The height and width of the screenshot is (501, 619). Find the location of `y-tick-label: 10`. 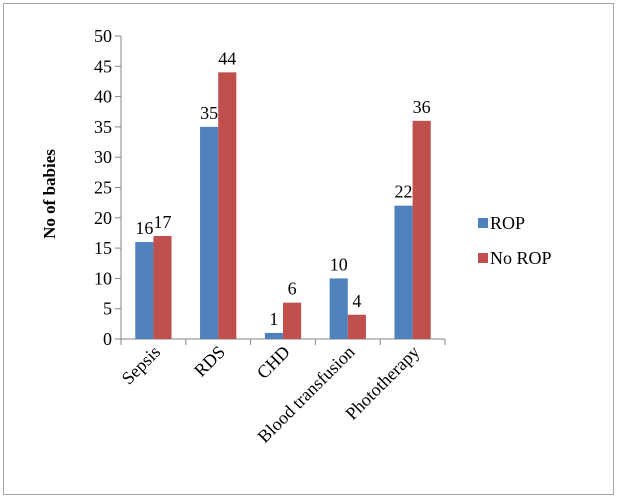

y-tick-label: 10 is located at coordinates (103, 278).